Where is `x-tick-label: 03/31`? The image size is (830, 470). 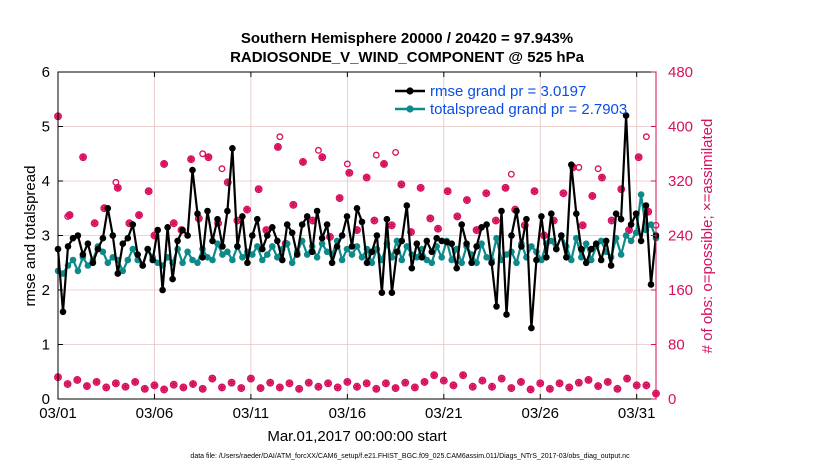 x-tick-label: 03/31 is located at coordinates (637, 413).